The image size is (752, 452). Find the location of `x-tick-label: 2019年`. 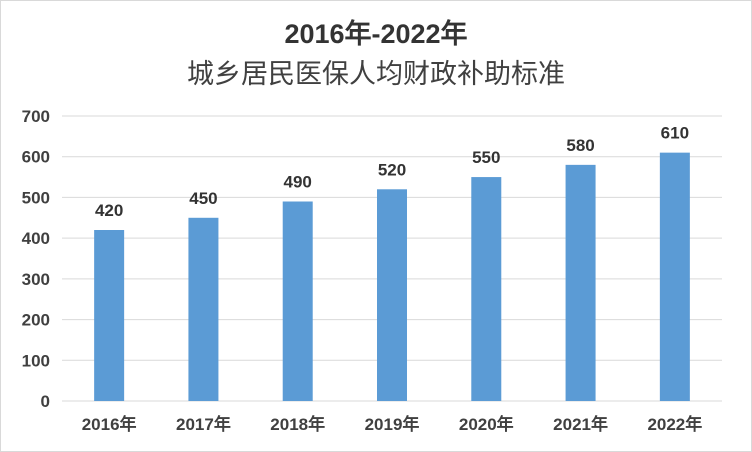

x-tick-label: 2019年 is located at coordinates (392, 424).